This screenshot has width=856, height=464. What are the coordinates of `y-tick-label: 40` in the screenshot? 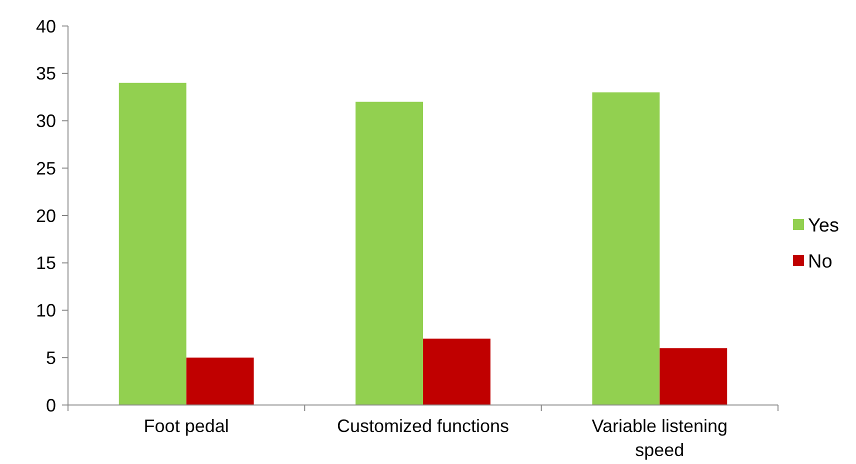 It's located at (46, 26).